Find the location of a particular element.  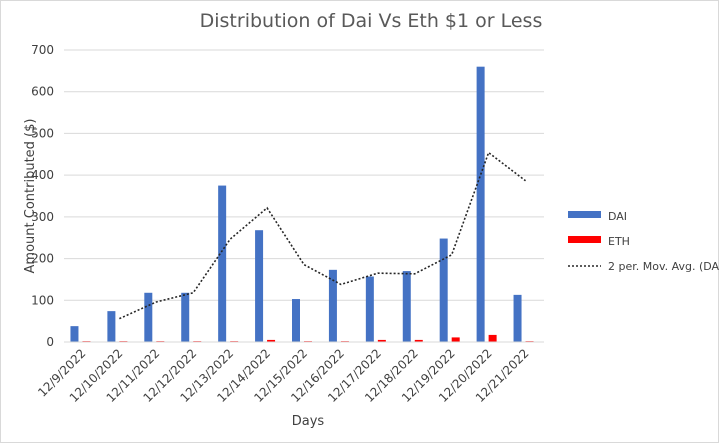

y-tick-label: 400 is located at coordinates (42, 175).